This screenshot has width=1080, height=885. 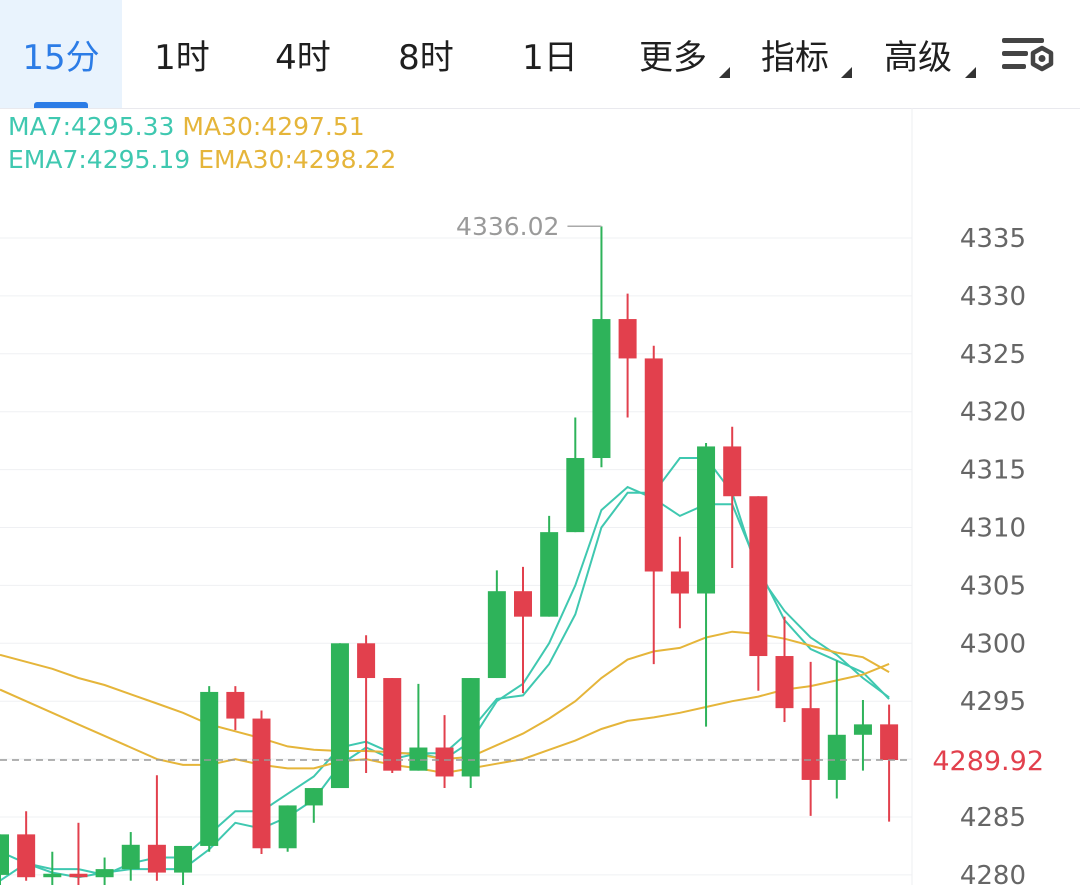 I want to click on tab-label: 更多, so click(x=673, y=57).